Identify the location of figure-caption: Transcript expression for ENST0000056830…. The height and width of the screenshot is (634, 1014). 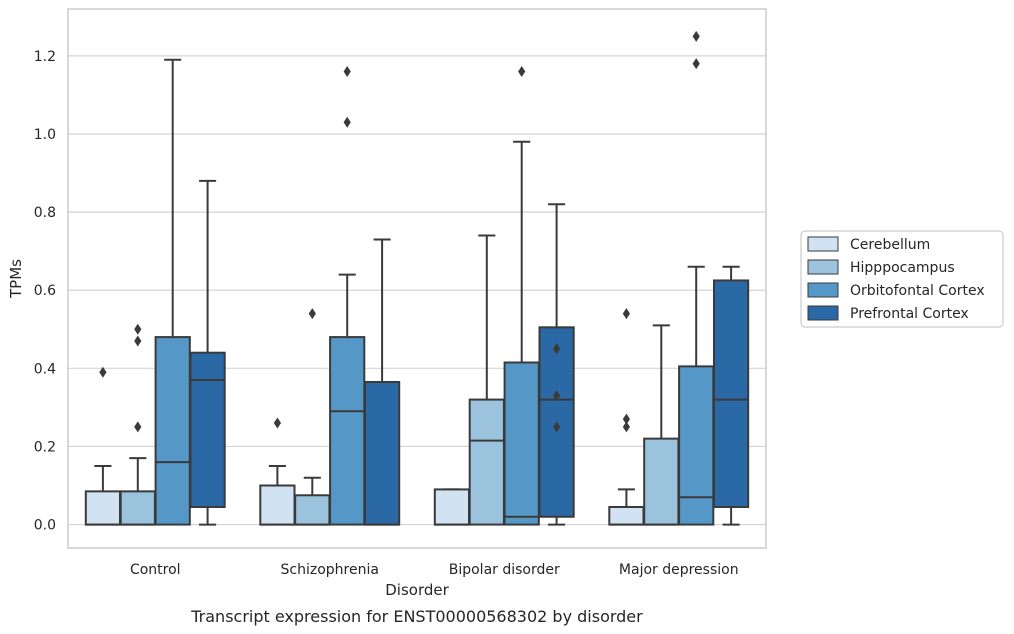
(416, 616).